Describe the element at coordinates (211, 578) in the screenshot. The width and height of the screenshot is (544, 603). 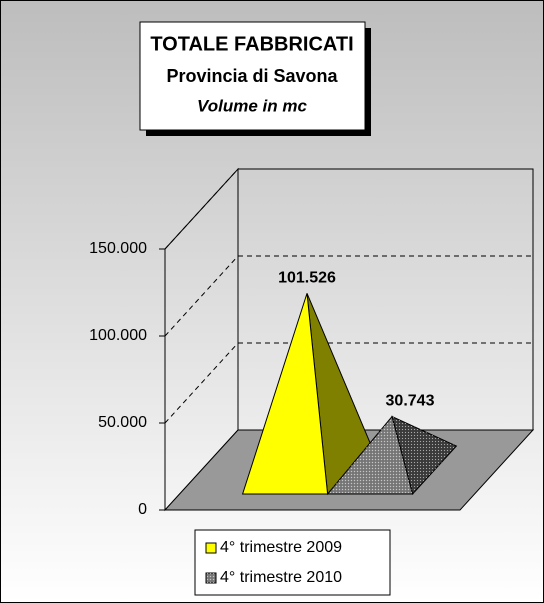
I see `legend-swatch-hatch` at that location.